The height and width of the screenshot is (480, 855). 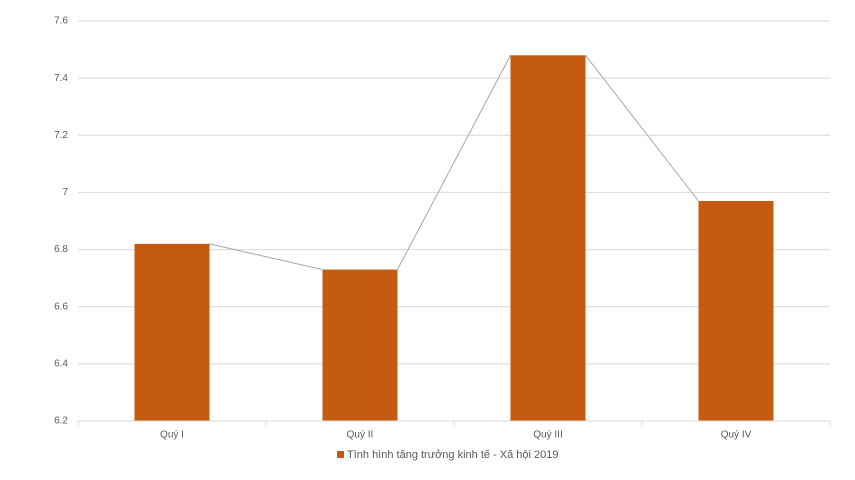 What do you see at coordinates (61, 78) in the screenshot?
I see `y-tick-label: 7.4` at bounding box center [61, 78].